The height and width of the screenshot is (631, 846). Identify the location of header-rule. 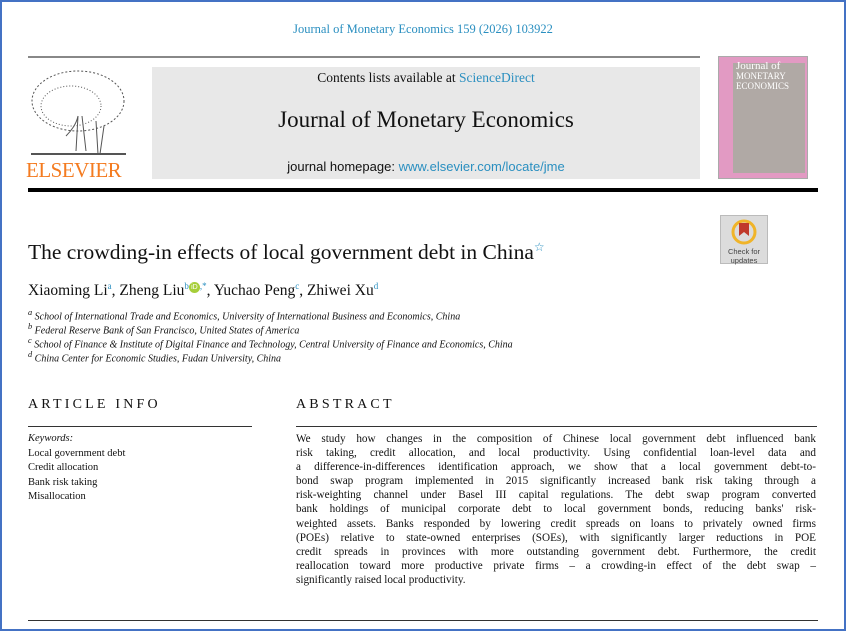
(423, 190).